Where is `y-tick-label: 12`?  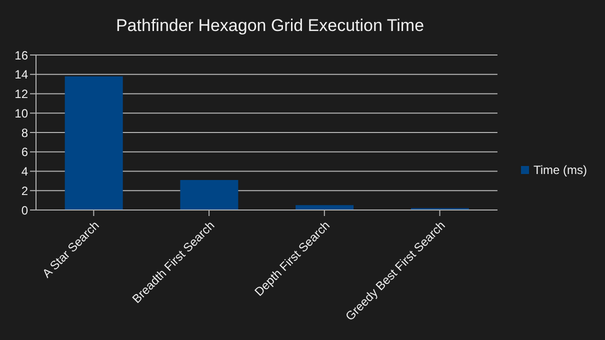 y-tick-label: 12 is located at coordinates (21, 94).